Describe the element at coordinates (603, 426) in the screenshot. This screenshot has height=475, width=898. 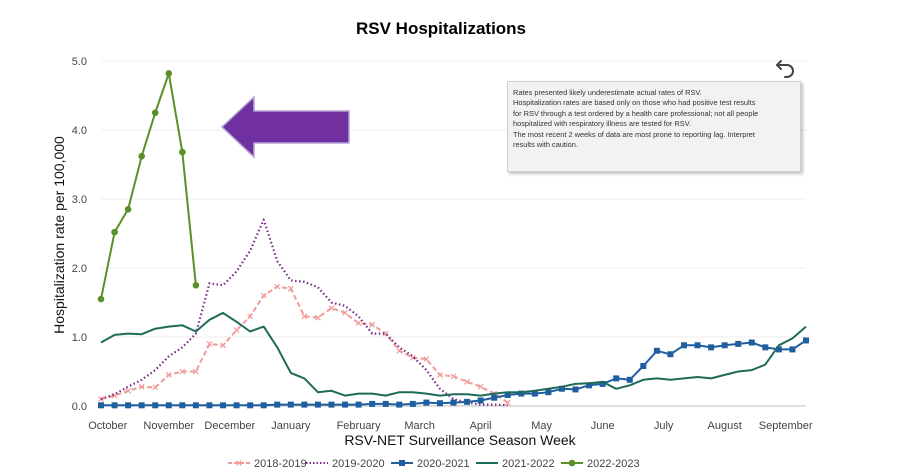
I see `x-tick-label: June` at that location.